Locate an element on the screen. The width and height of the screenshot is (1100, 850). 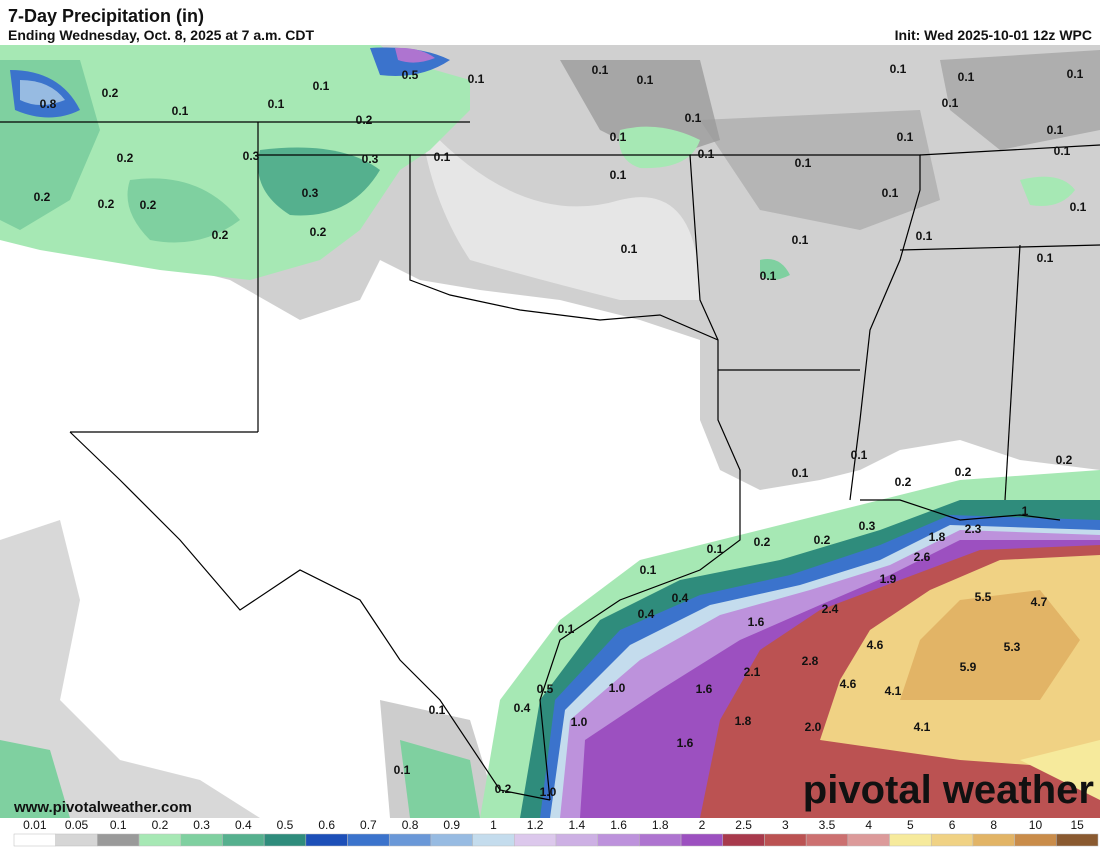
map-value-label: 1.8 is located at coordinates (937, 537).